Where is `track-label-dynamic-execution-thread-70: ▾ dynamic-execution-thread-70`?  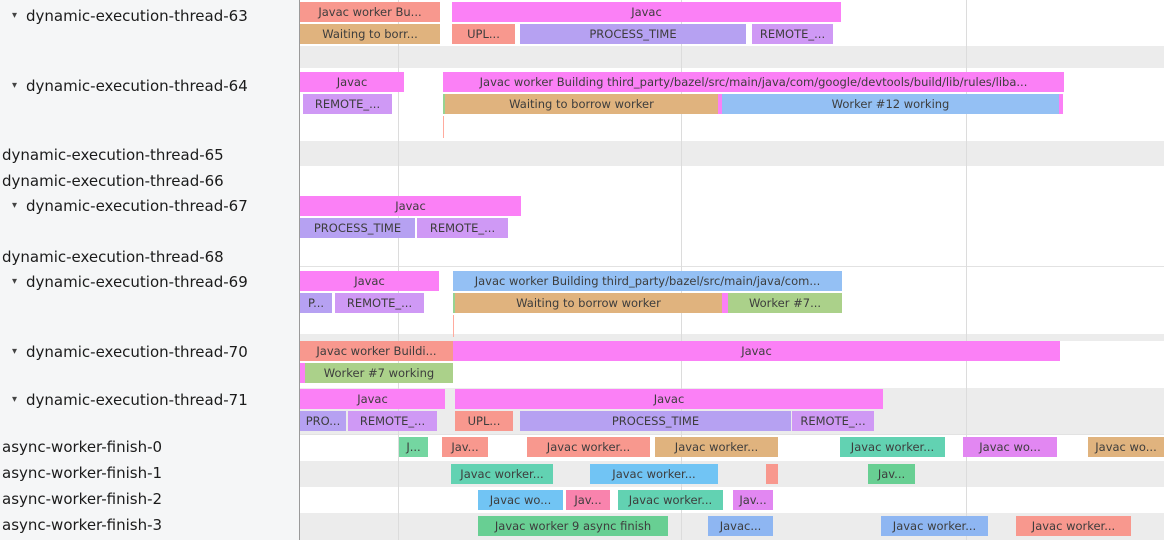
track-label-dynamic-execution-thread-70: ▾ dynamic-execution-thread-70 is located at coordinates (124, 352).